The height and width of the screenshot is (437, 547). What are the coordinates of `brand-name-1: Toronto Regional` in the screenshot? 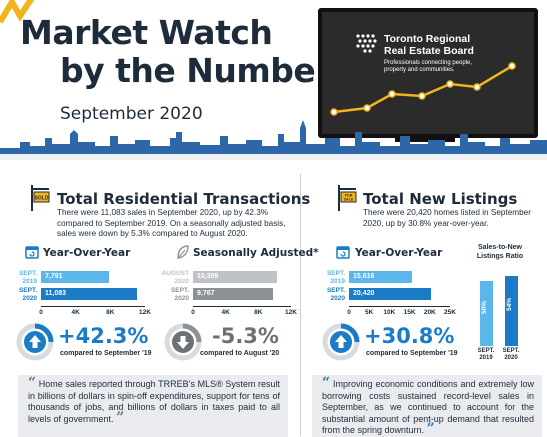 It's located at (427, 39).